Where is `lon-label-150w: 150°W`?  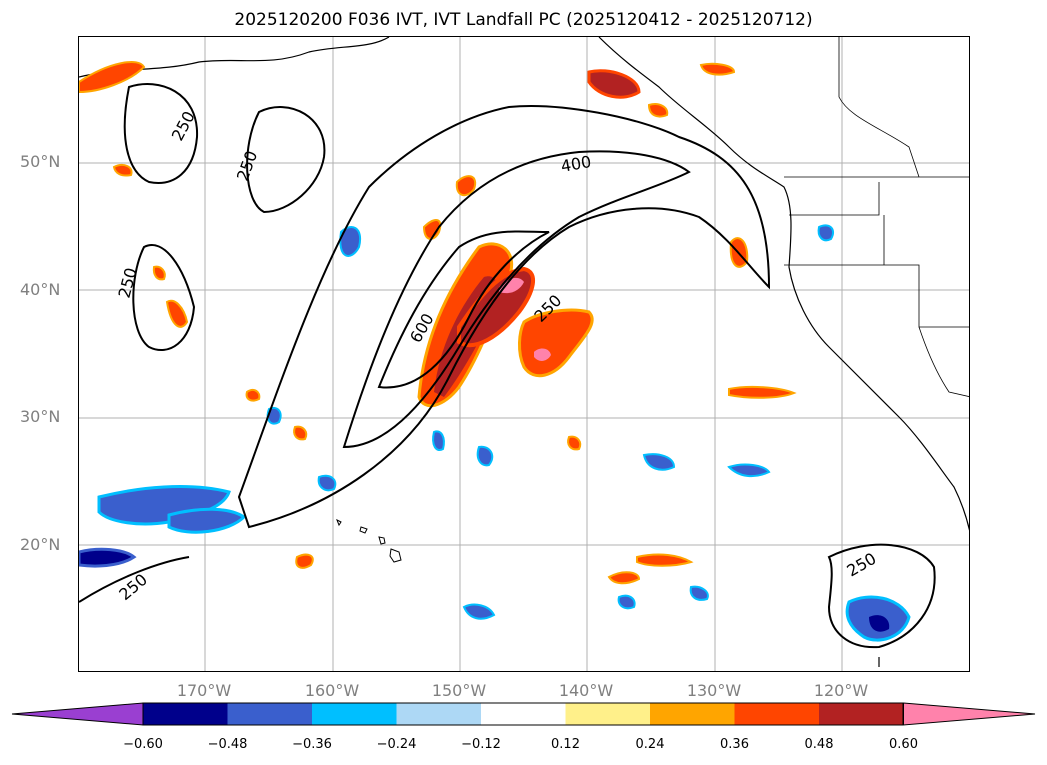 lon-label-150w: 150°W is located at coordinates (459, 690).